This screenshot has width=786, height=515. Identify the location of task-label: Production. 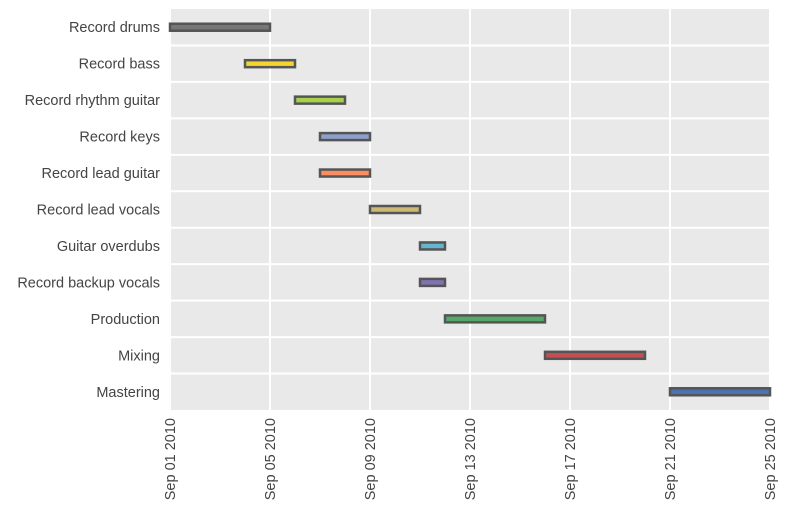
(125, 320).